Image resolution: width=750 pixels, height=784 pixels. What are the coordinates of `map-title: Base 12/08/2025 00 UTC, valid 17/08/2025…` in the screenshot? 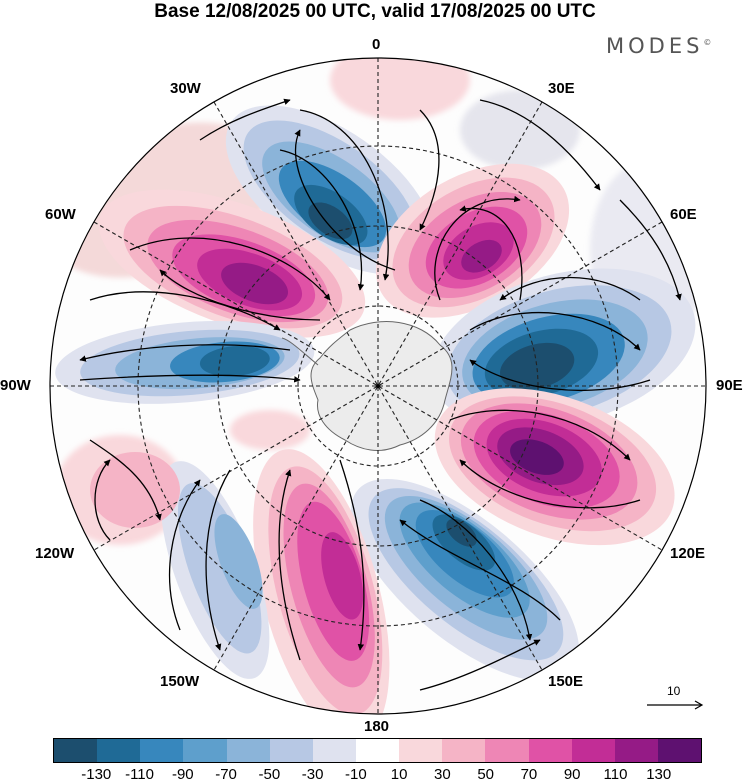 It's located at (375, 11).